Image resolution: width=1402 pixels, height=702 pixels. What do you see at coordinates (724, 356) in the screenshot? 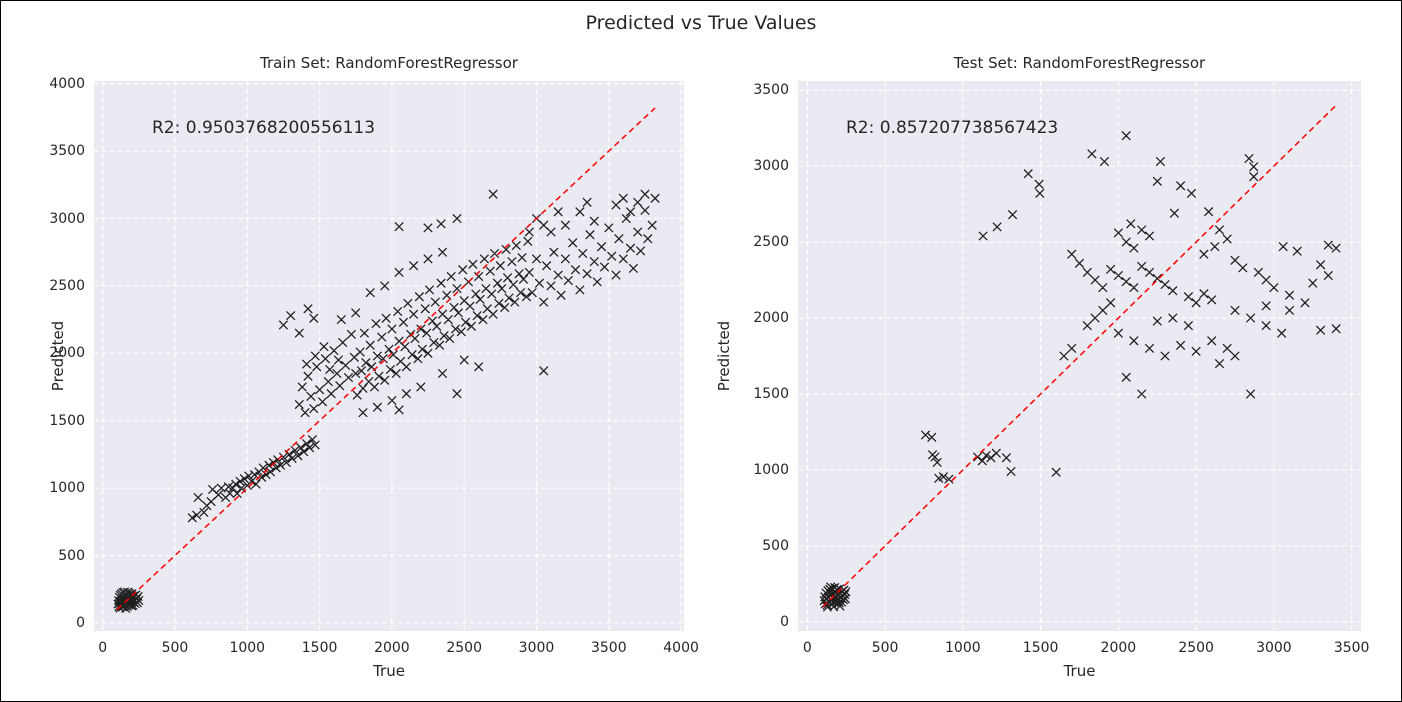
I see `test-y-axis-label: Predicted` at bounding box center [724, 356].